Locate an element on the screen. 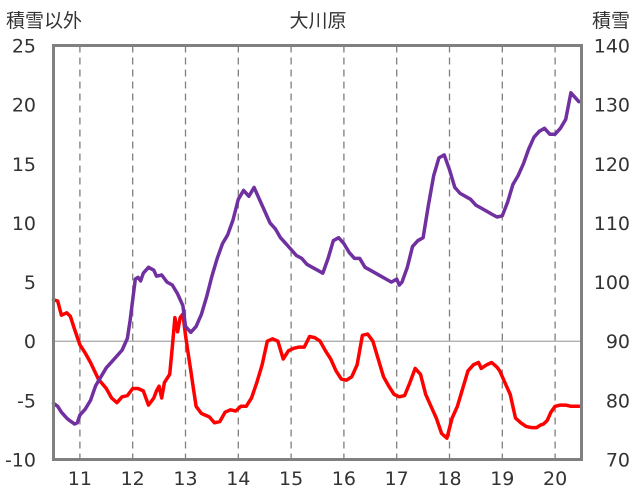 This screenshot has height=501, width=636. x-tick-label: 12 is located at coordinates (133, 479).